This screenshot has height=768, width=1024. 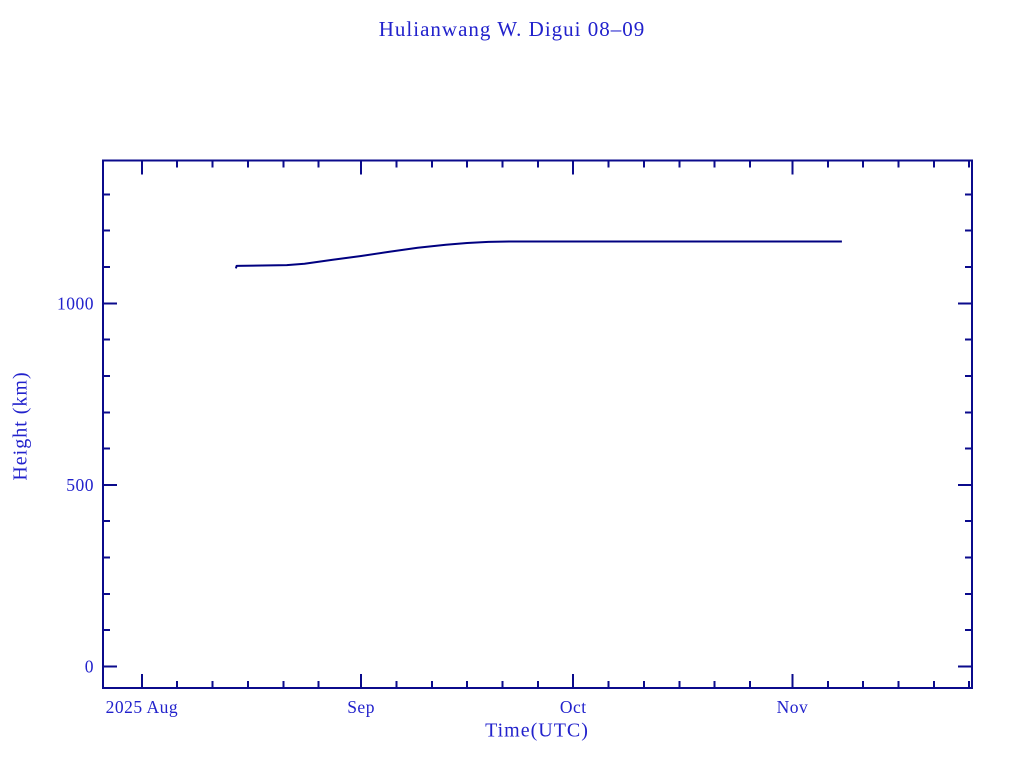 What do you see at coordinates (80, 485) in the screenshot?
I see `y-axis-tick-label: 500` at bounding box center [80, 485].